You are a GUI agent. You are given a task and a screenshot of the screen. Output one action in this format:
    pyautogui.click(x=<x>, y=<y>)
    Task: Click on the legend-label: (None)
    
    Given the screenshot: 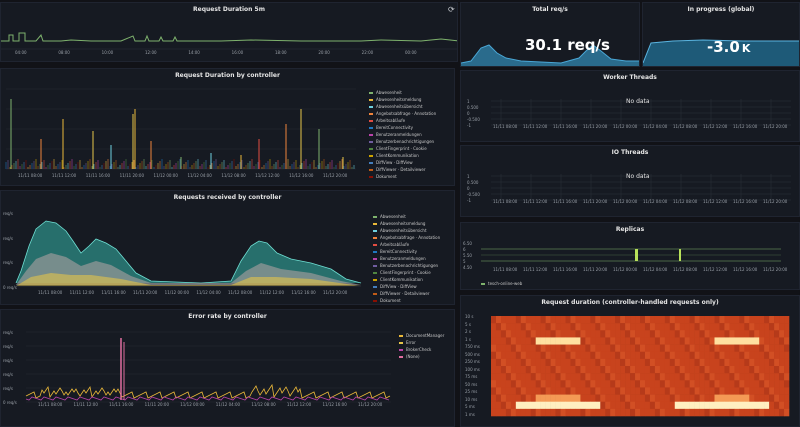 What is the action you would take?
    pyautogui.click(x=413, y=356)
    